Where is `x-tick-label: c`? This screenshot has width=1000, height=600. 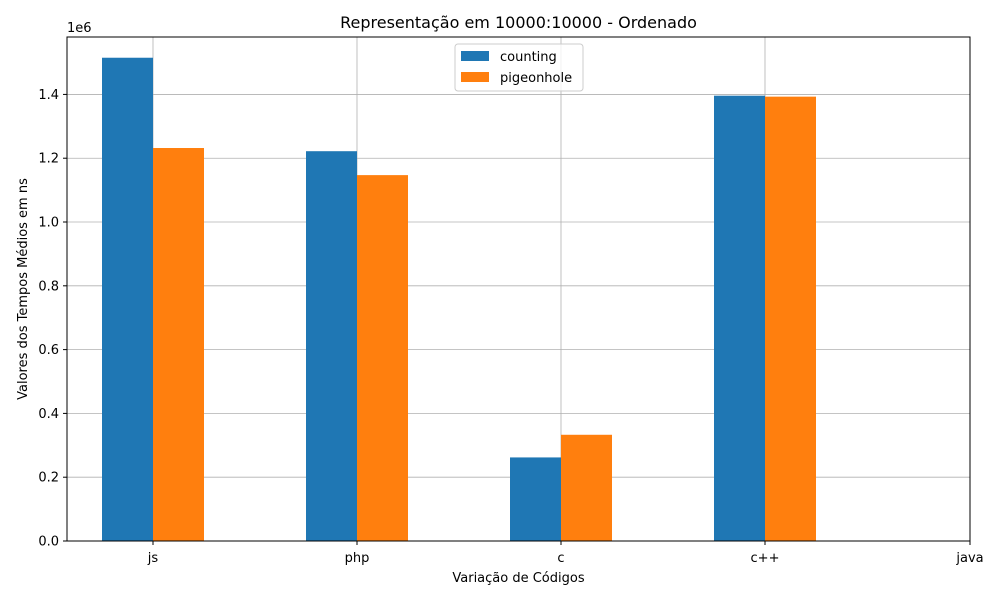
x-tick-label: c is located at coordinates (560, 558).